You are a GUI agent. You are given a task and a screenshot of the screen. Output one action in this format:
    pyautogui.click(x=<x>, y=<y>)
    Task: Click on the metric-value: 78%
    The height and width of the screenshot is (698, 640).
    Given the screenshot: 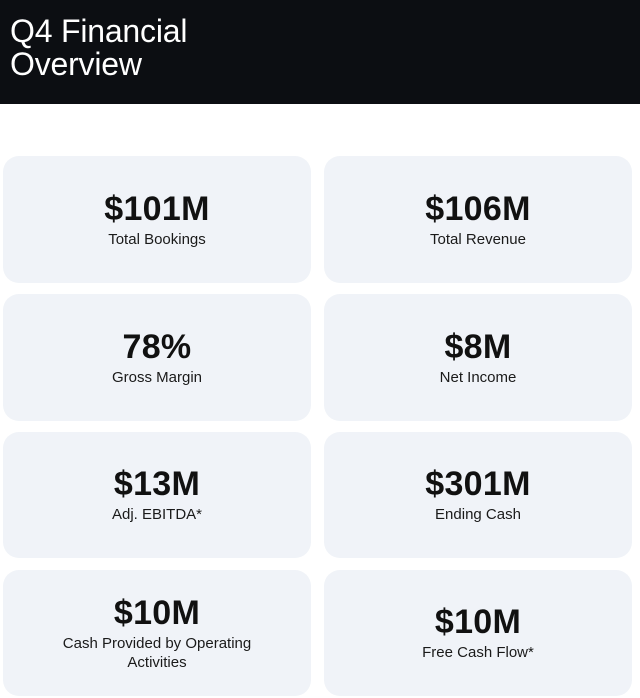 What is the action you would take?
    pyautogui.click(x=157, y=346)
    